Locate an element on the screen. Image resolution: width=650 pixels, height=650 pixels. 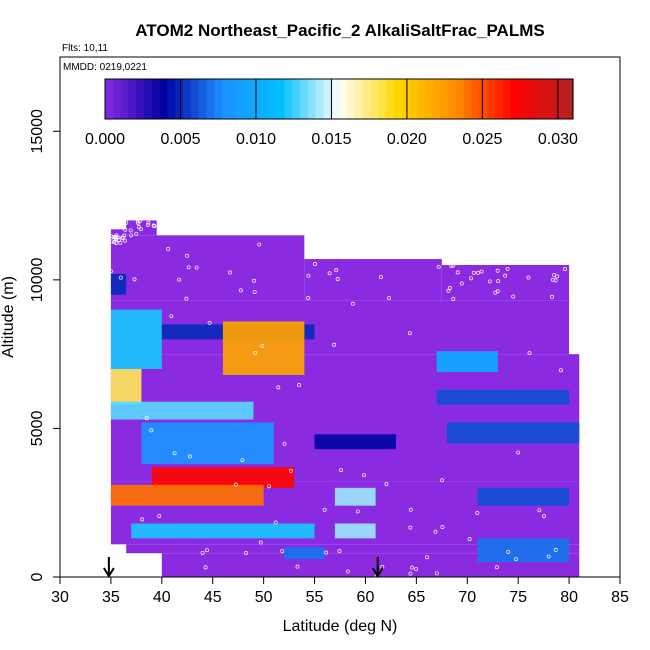
colorbar-frame is located at coordinates (339, 99).